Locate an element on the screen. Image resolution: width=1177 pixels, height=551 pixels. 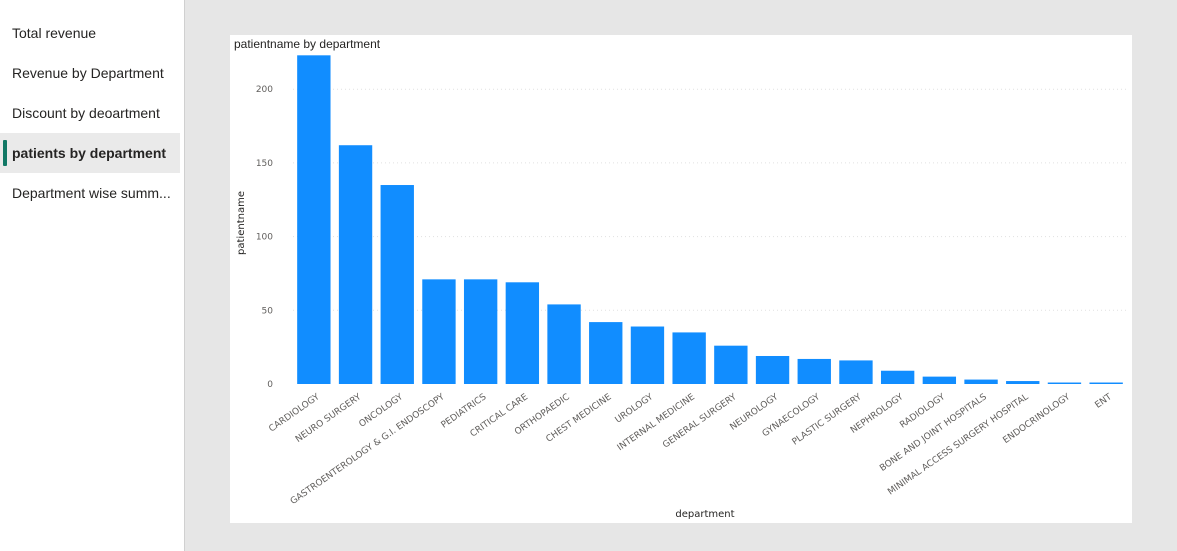
x-tick-label: ENT is located at coordinates (1103, 401).